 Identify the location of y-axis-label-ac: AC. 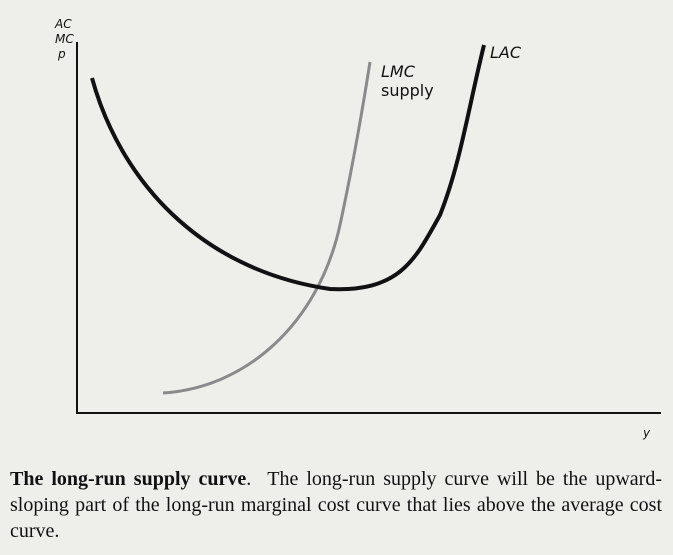
(63, 24).